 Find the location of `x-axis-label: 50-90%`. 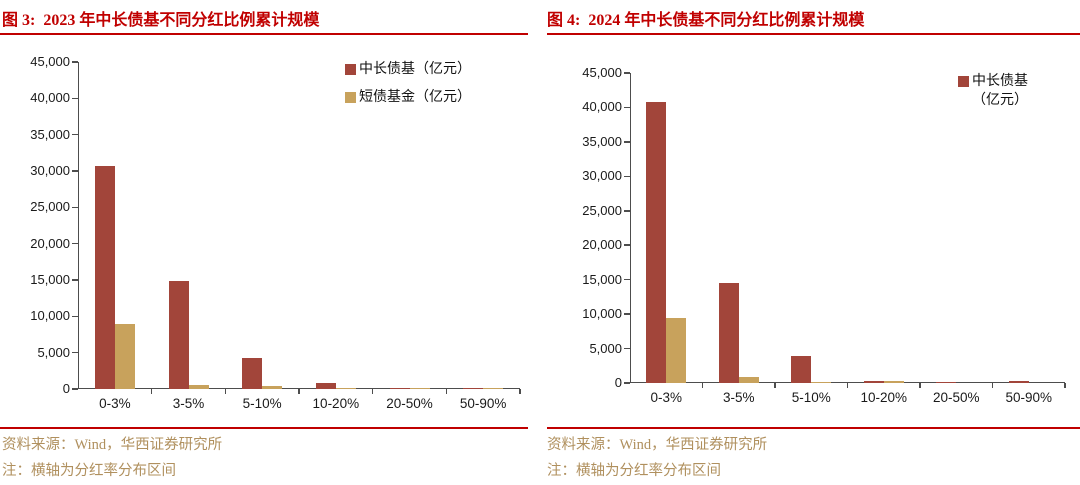

x-axis-label: 50-90% is located at coordinates (483, 403).